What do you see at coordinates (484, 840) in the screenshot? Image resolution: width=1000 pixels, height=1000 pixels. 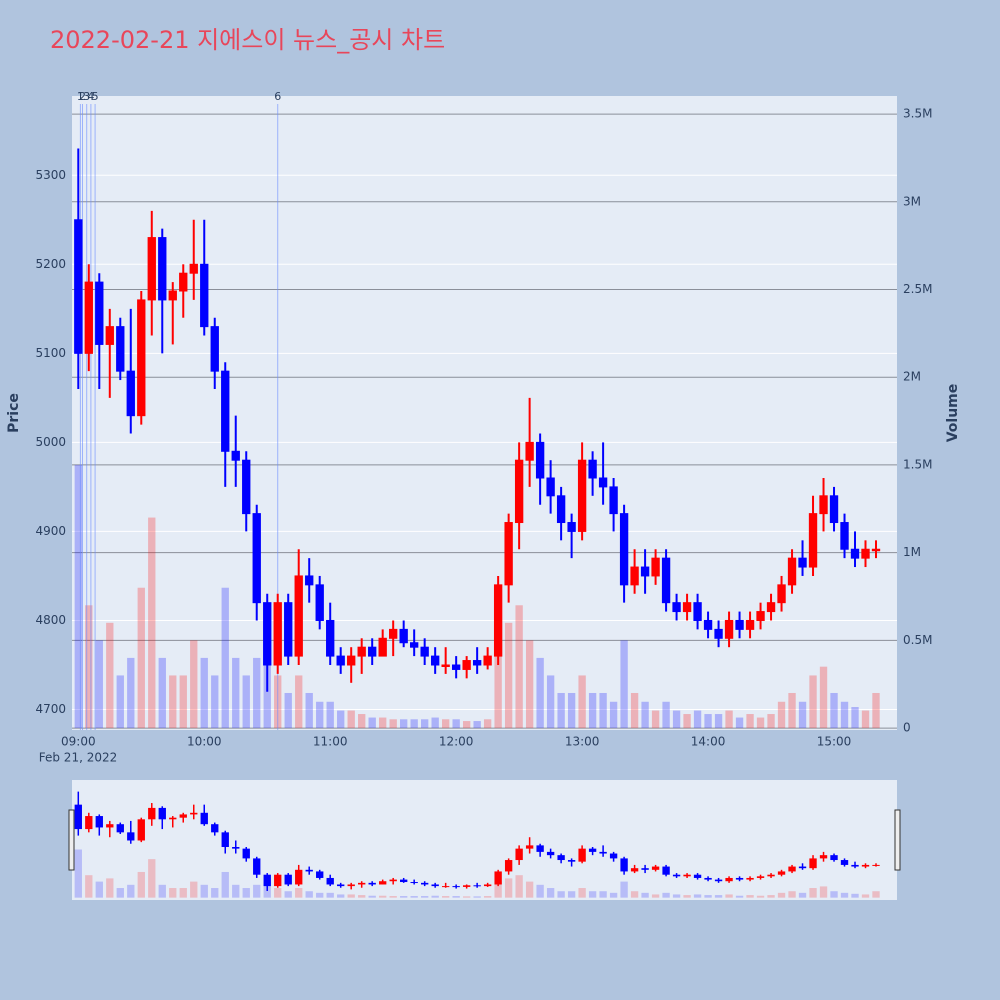 I see `range-slider` at bounding box center [484, 840].